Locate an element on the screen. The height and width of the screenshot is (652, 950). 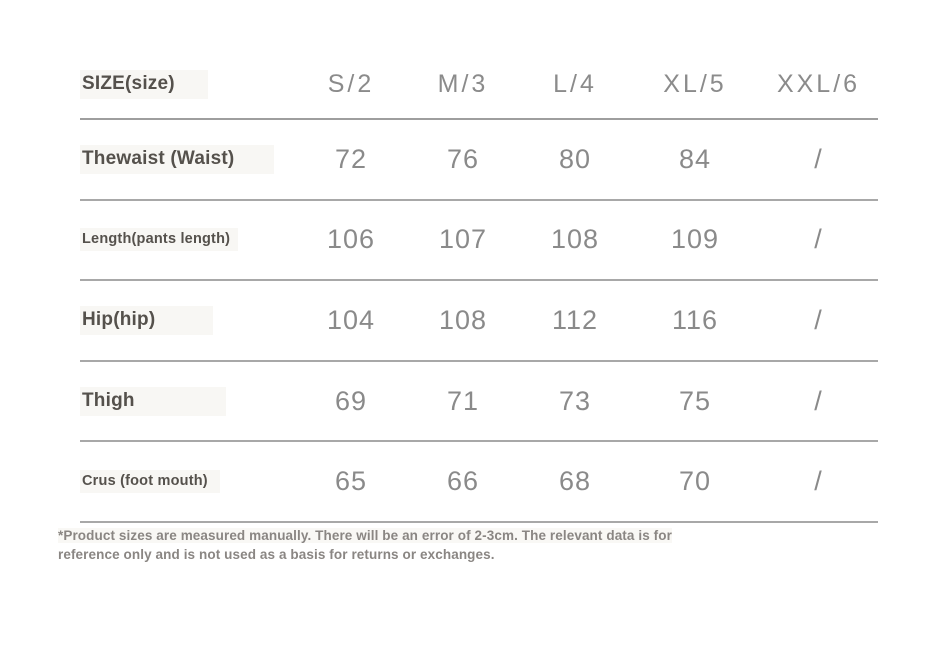
cell-value: 71 is located at coordinates (463, 400).